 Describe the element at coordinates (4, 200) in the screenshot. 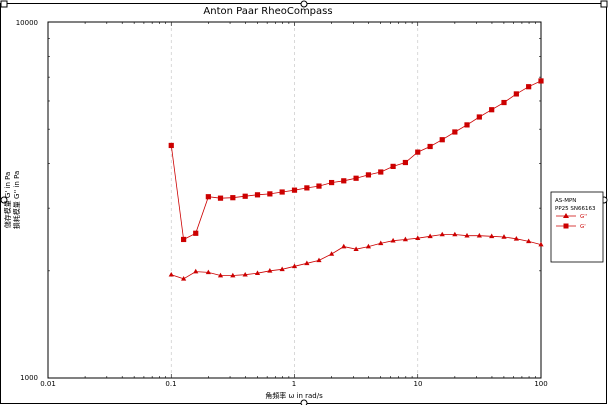

I see `left-resize-handle` at that location.